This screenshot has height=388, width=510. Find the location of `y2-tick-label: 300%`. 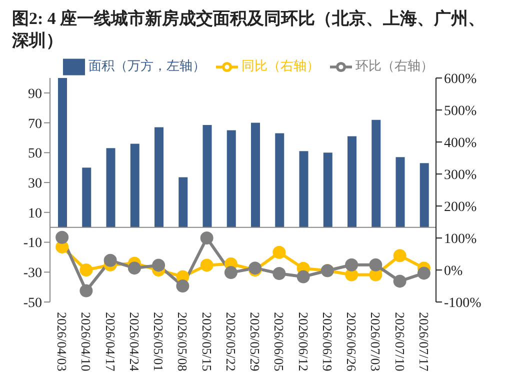

y2-tick-label: 300% is located at coordinates (460, 175).